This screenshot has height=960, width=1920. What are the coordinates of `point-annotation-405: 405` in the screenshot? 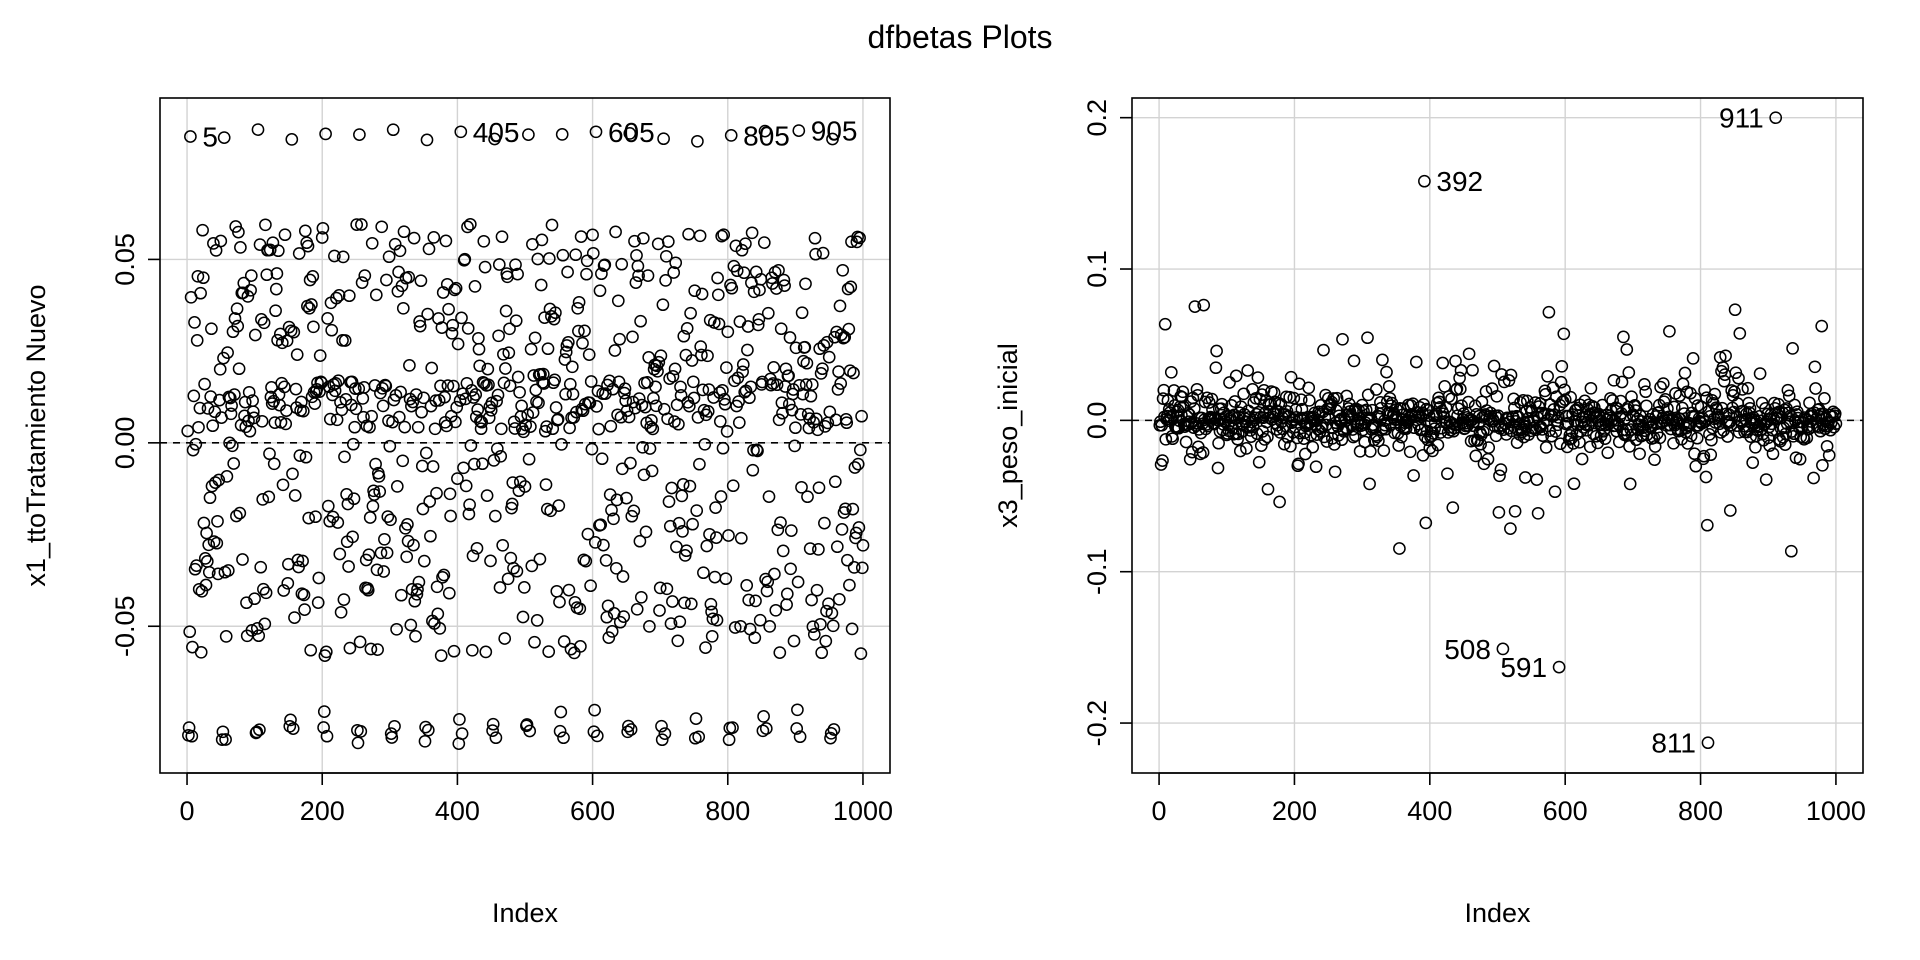 It's located at (496, 132).